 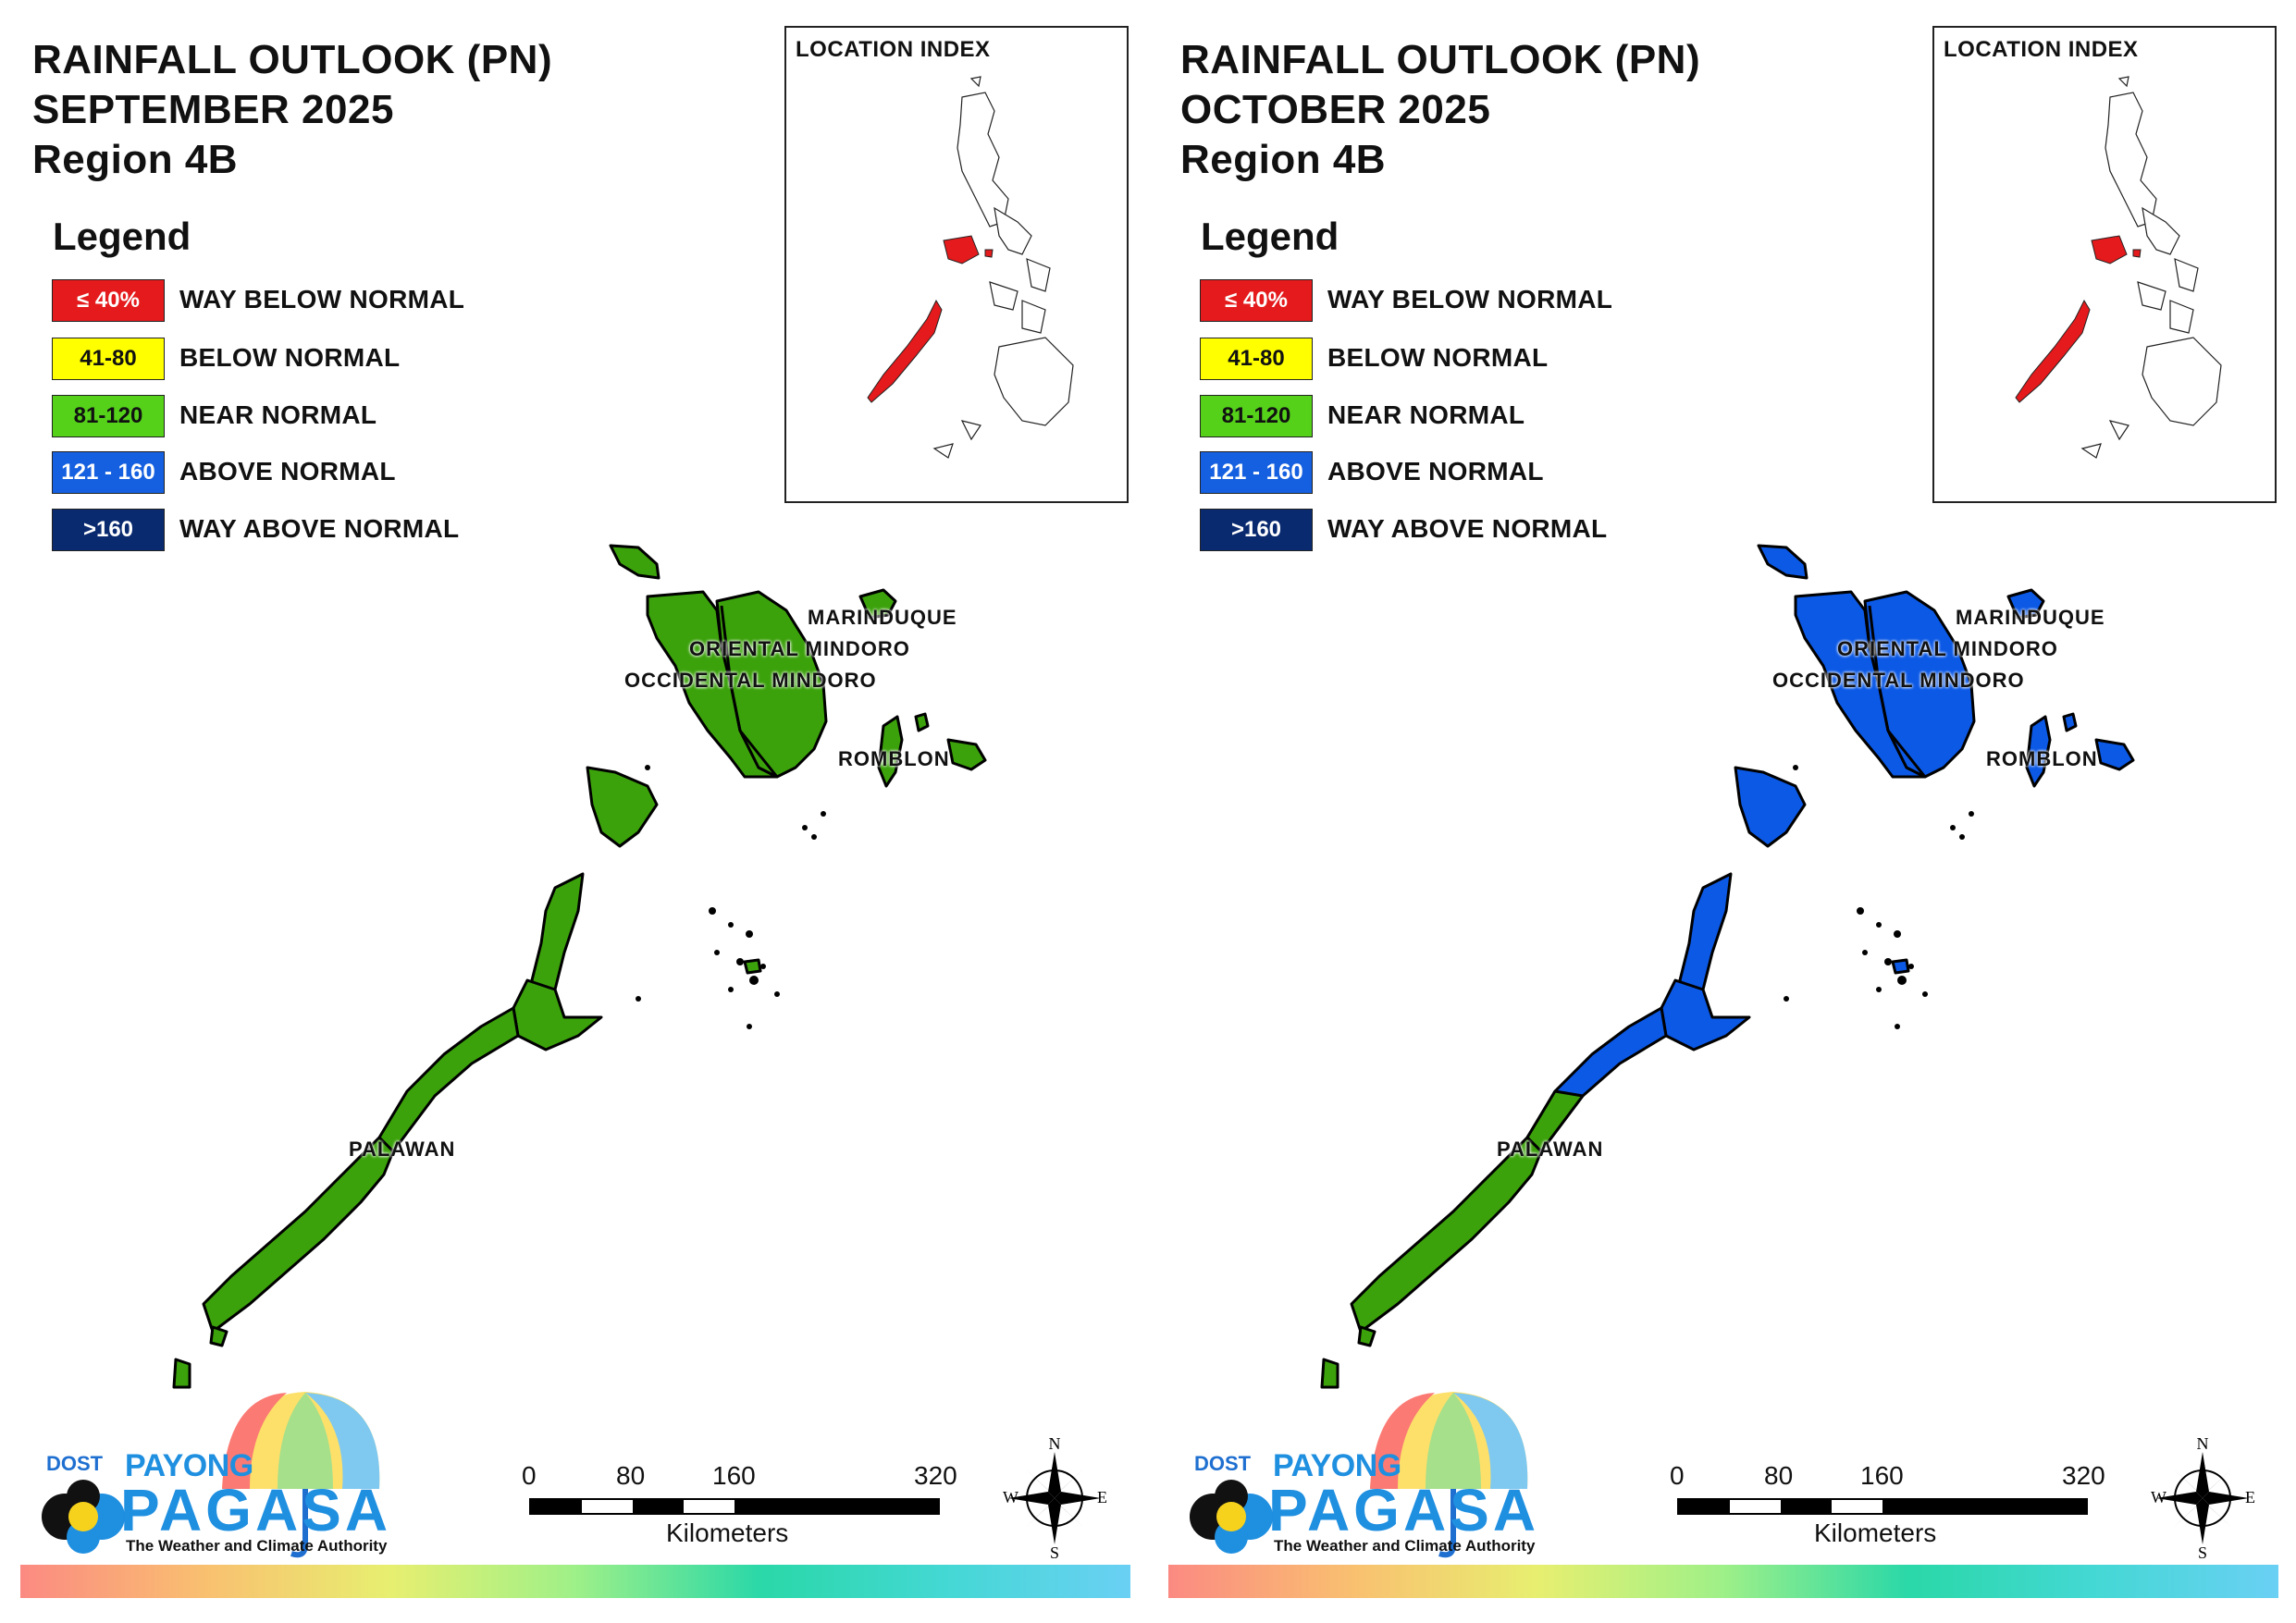 I want to click on compass-rose: N S W E, so click(x=1054, y=1498).